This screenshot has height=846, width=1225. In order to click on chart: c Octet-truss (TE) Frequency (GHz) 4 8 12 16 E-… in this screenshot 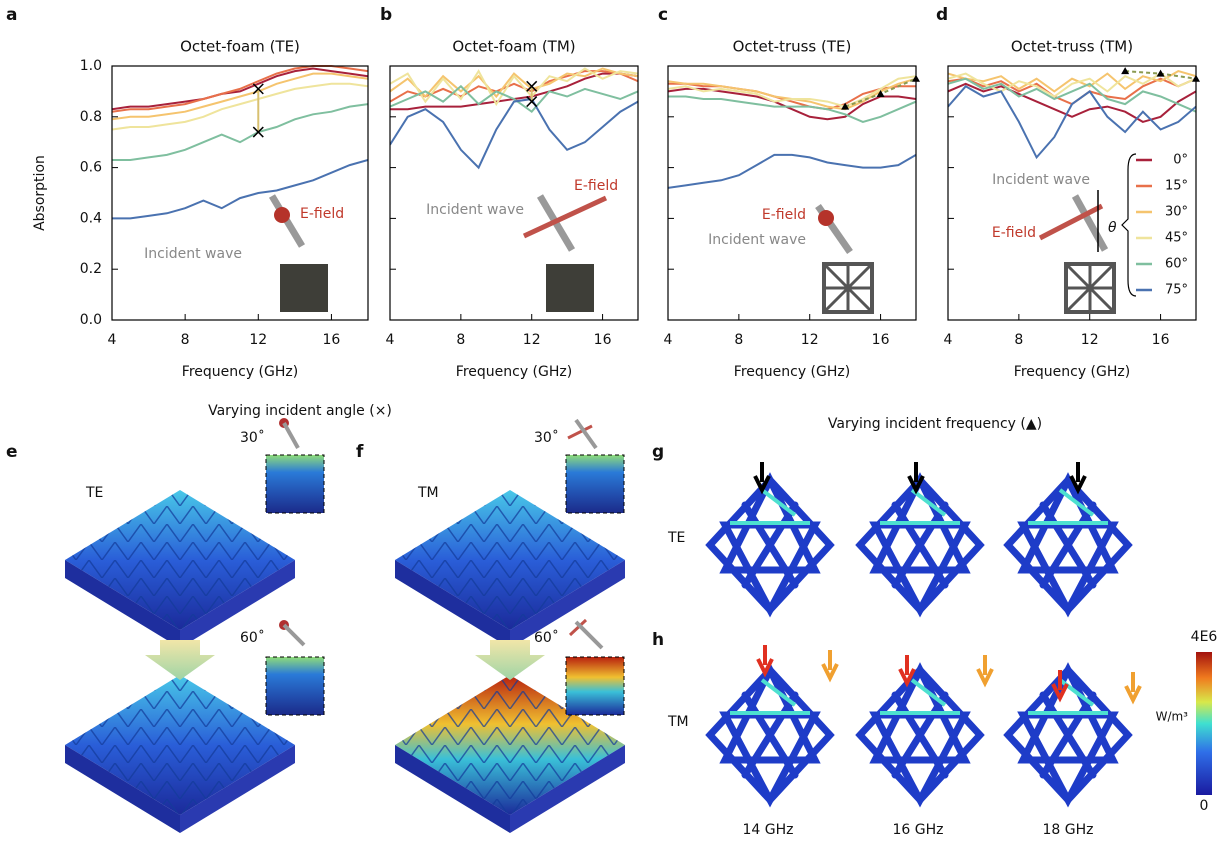, I will do `click(789, 192)`.